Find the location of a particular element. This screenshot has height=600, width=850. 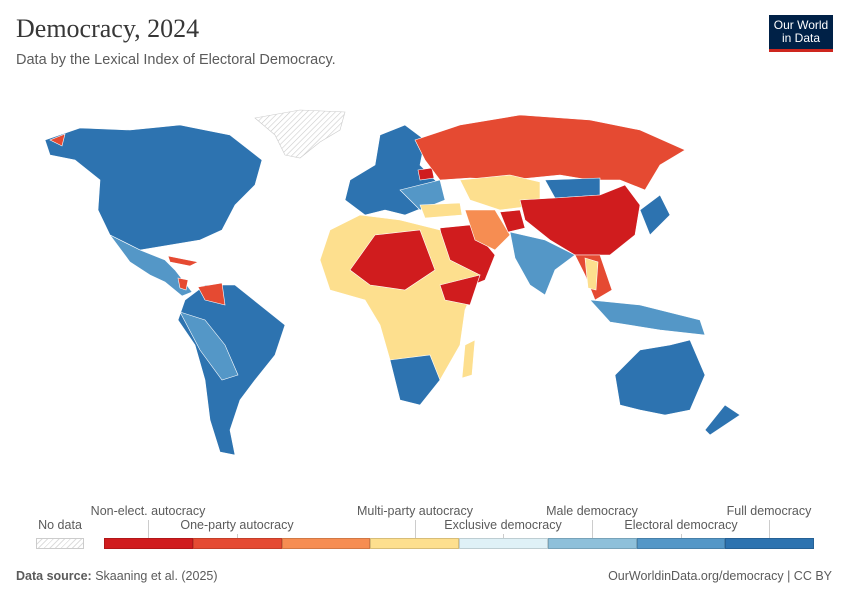

region-iran is located at coordinates (487, 230).